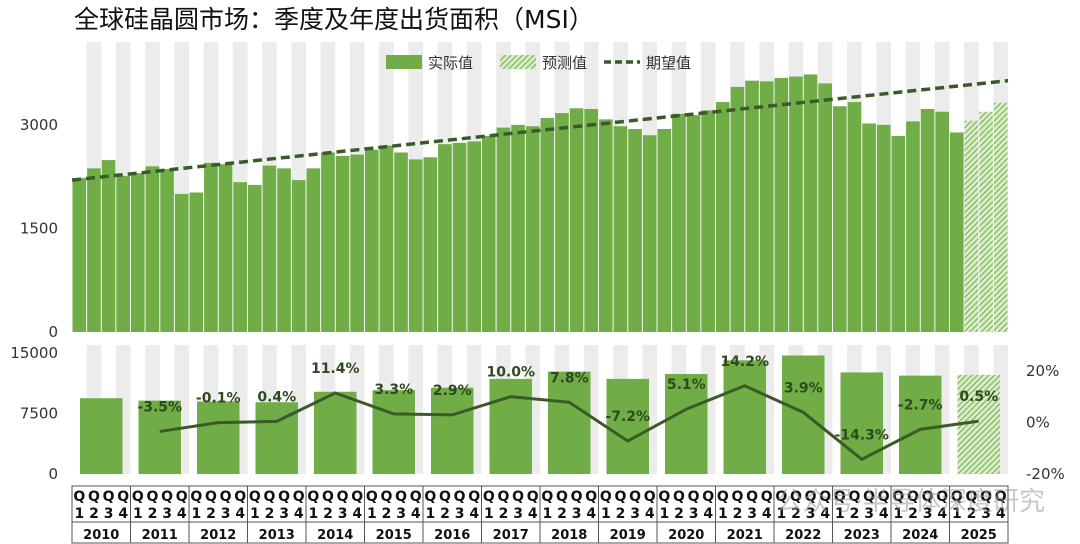  What do you see at coordinates (978, 397) in the screenshot?
I see `growth-label: 0.5%` at bounding box center [978, 397].